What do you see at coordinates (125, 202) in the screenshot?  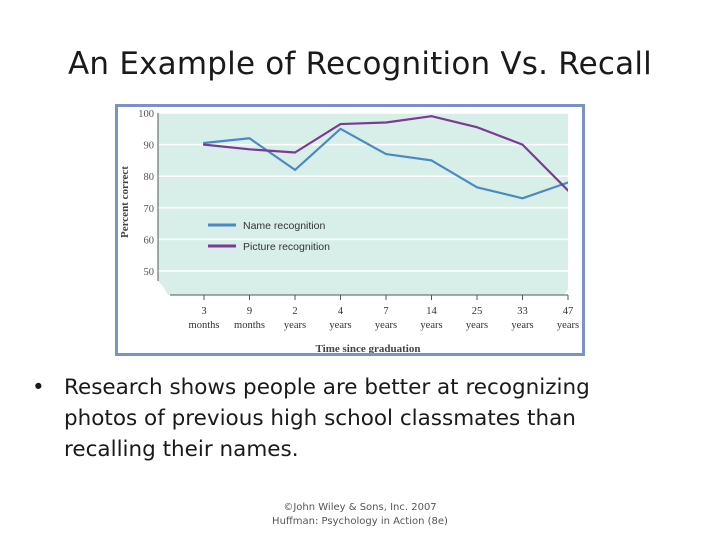 I see `y-axis-label: Percent correct` at bounding box center [125, 202].